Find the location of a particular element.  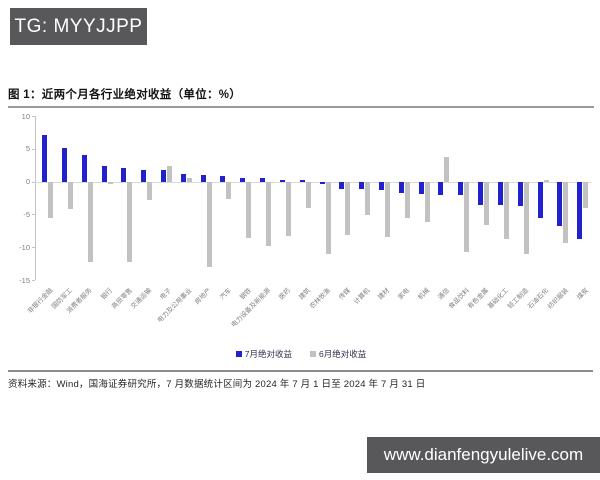

x-axis-label: 家电 is located at coordinates (404, 294).